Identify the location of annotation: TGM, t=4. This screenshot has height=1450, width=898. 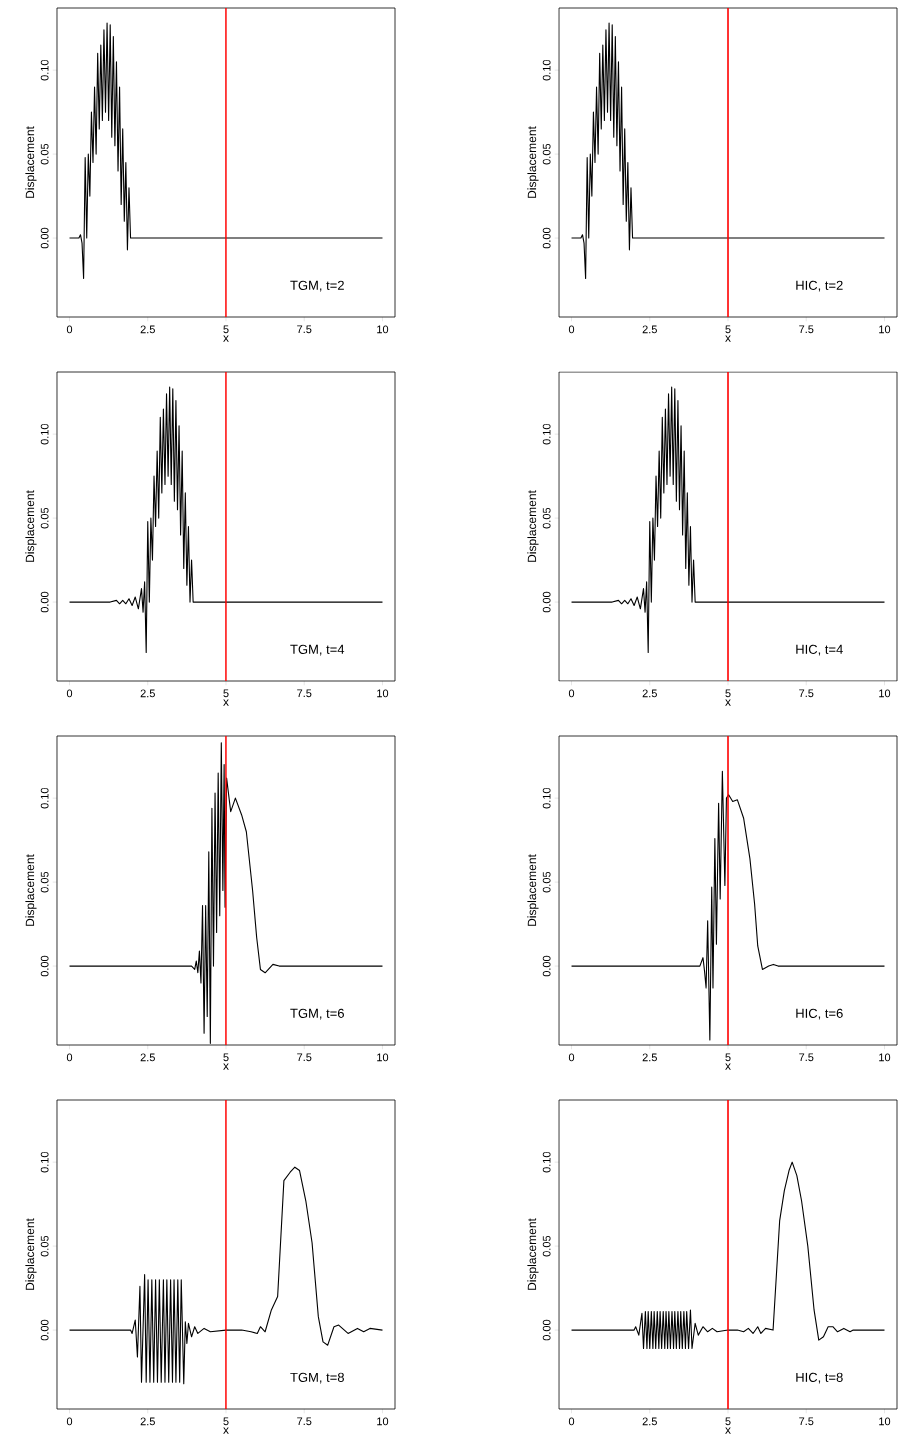
(317, 650).